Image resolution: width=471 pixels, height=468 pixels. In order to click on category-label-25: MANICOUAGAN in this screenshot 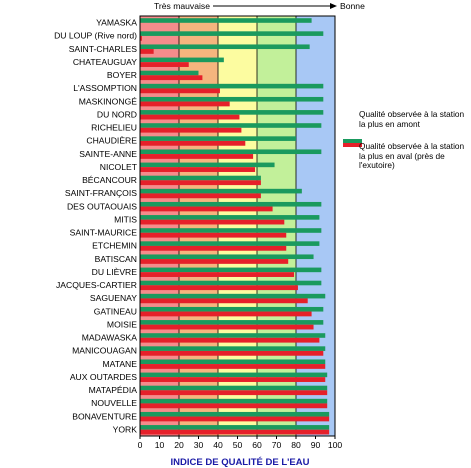, I will do `click(104, 351)`.